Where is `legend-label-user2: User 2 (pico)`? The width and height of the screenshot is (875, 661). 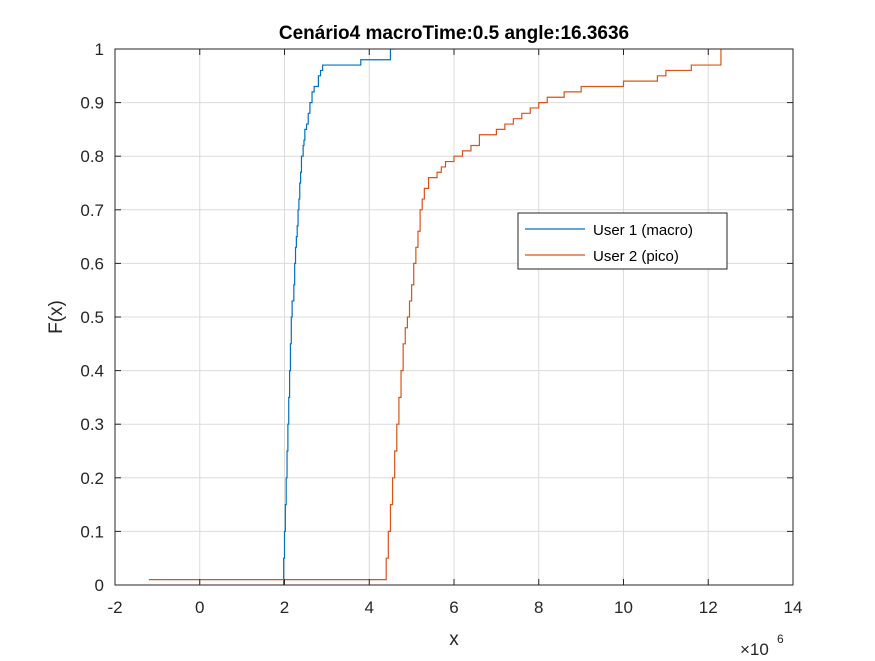
legend-label-user2: User 2 (pico) is located at coordinates (636, 256).